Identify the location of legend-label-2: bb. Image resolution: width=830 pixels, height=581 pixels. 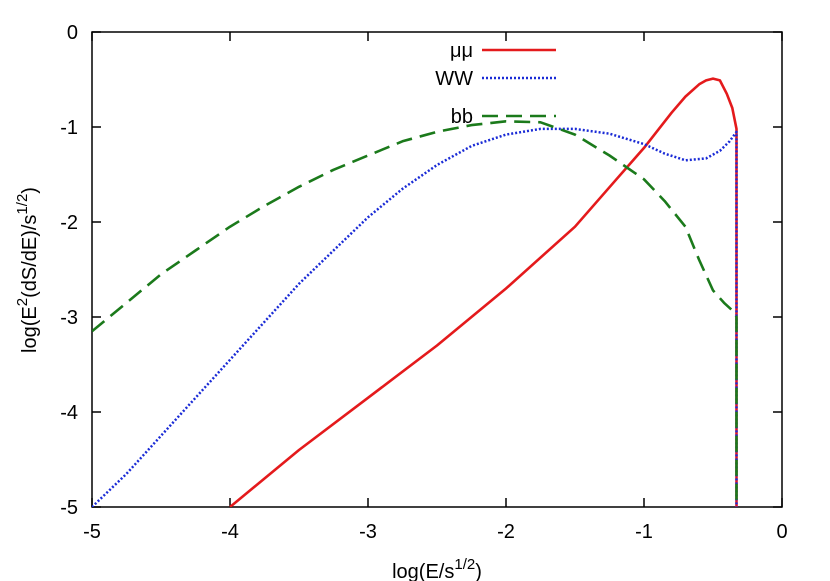
(462, 117).